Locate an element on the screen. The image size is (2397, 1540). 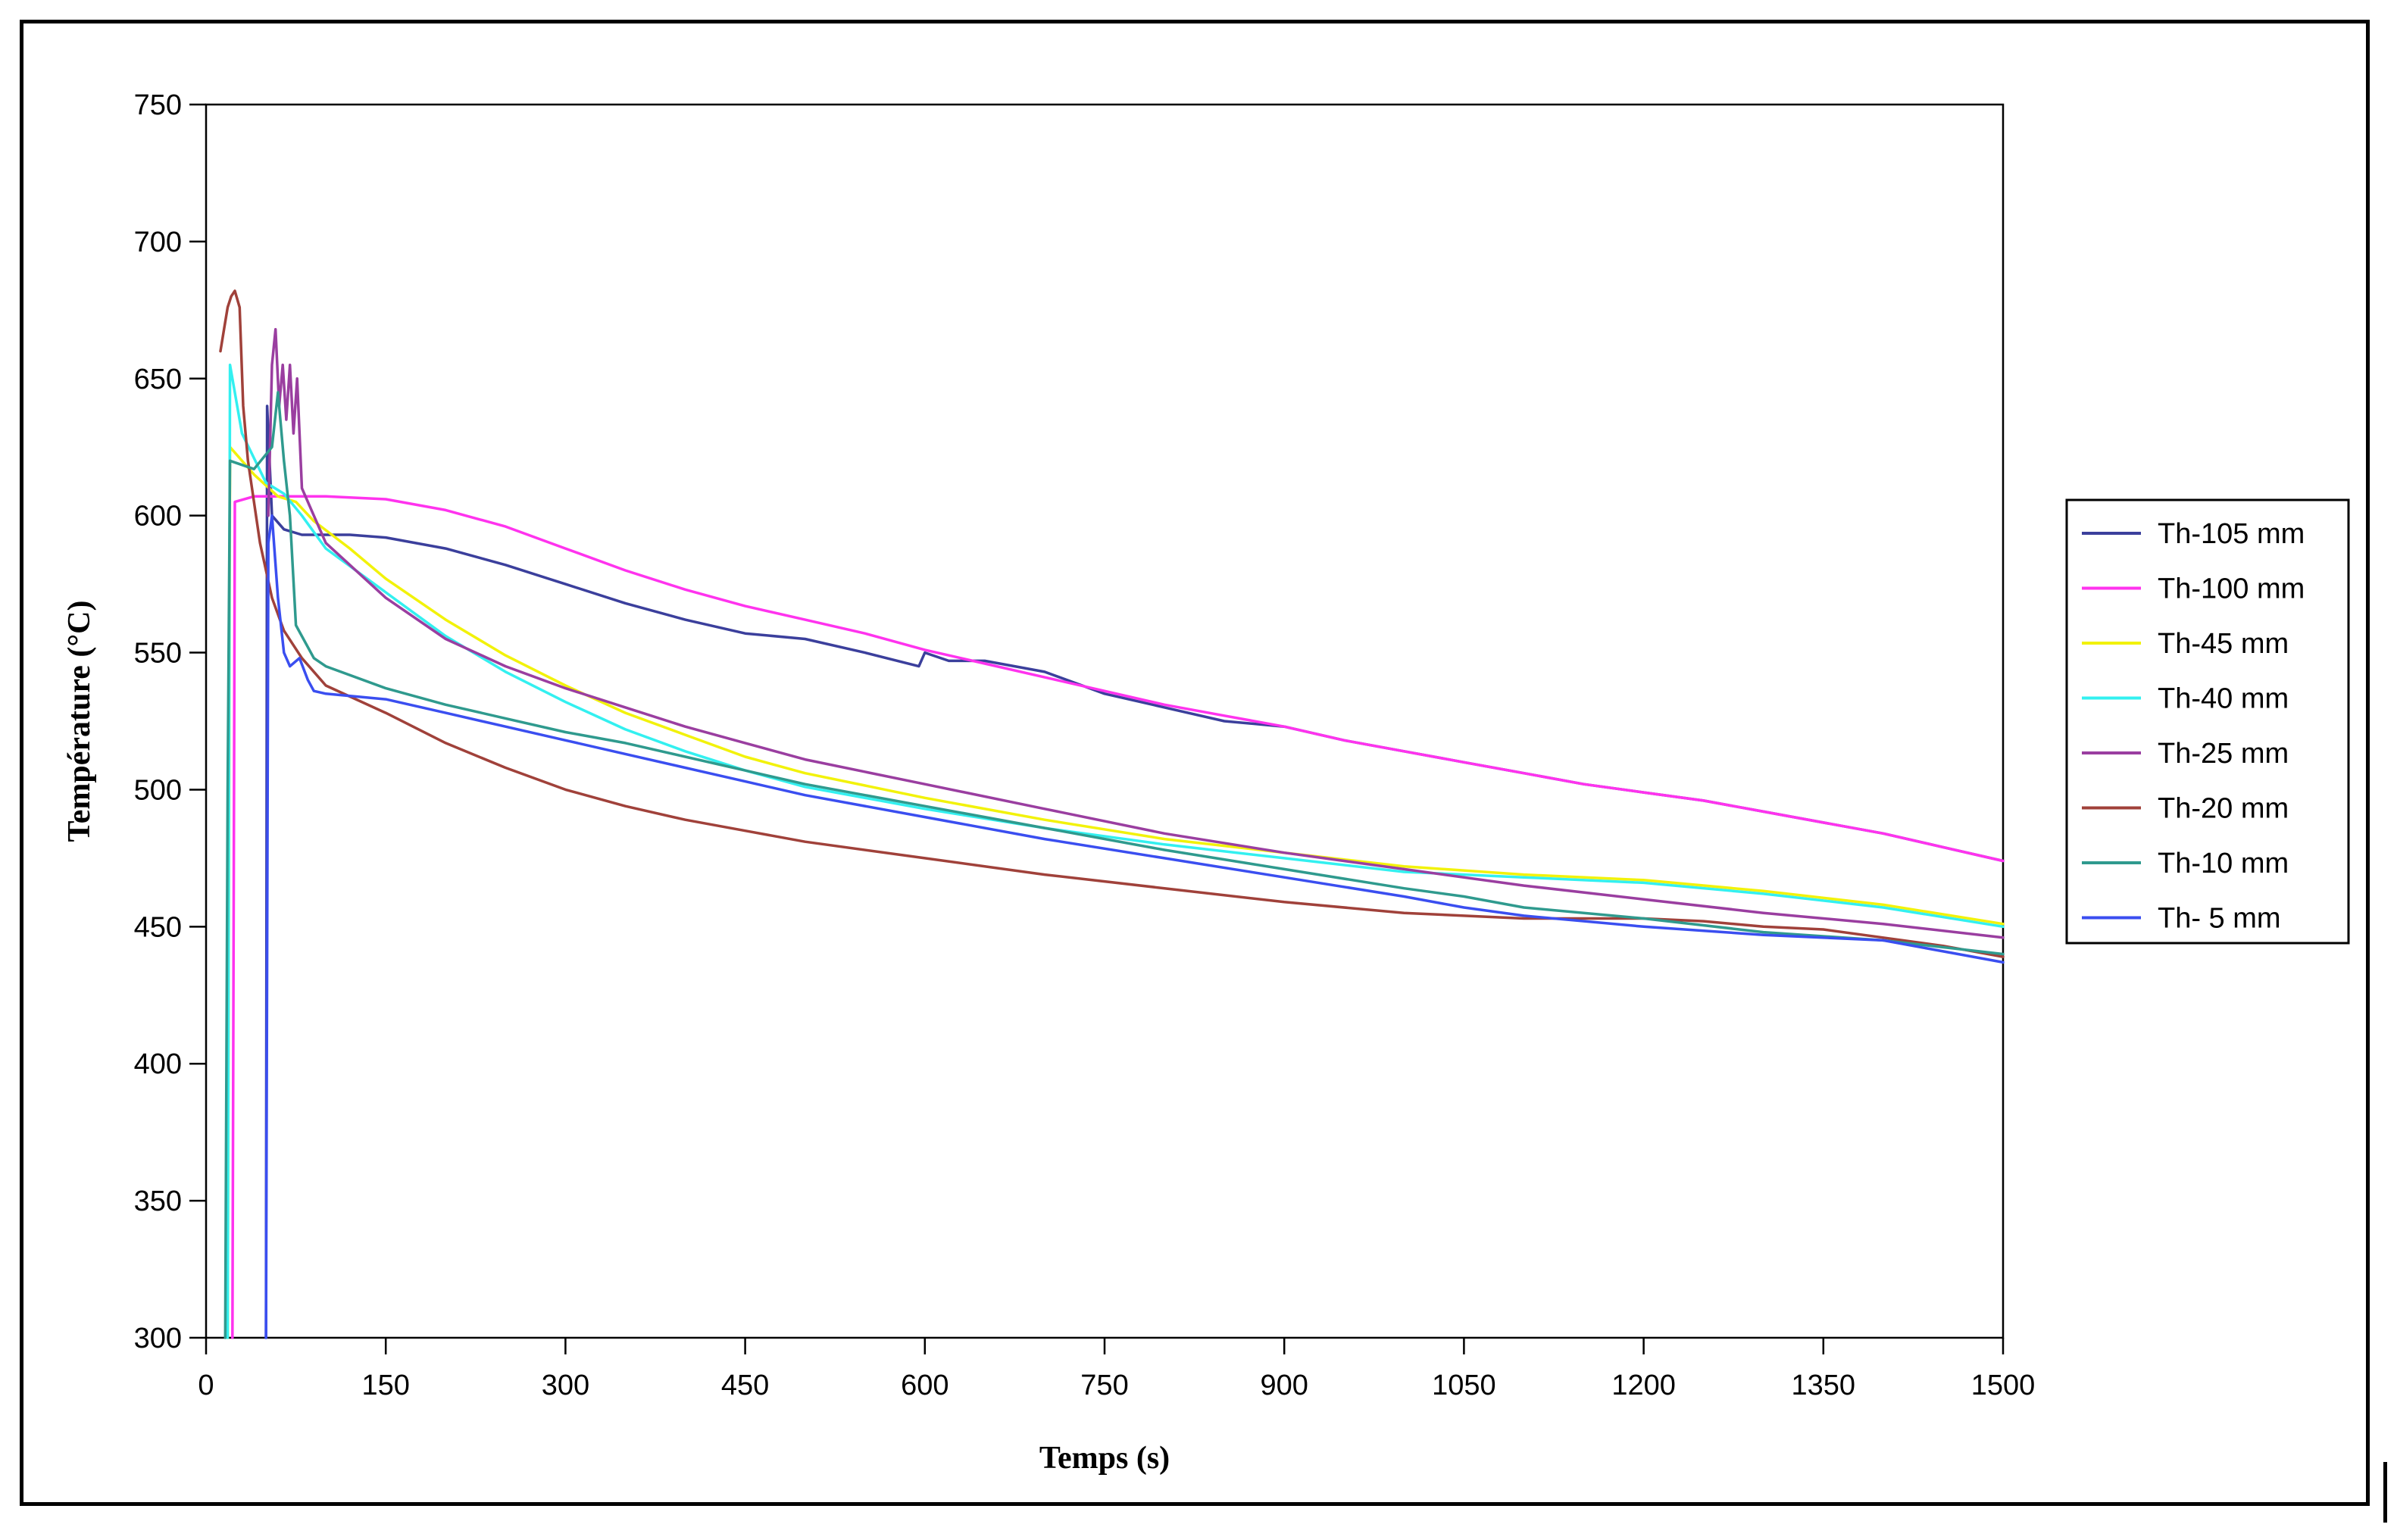
y-tick-label: 600 is located at coordinates (158, 517).